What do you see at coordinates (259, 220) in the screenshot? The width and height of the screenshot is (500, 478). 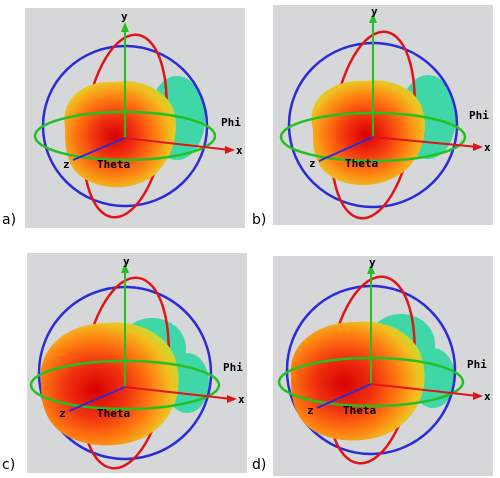 I see `panel-label-b: b)` at bounding box center [259, 220].